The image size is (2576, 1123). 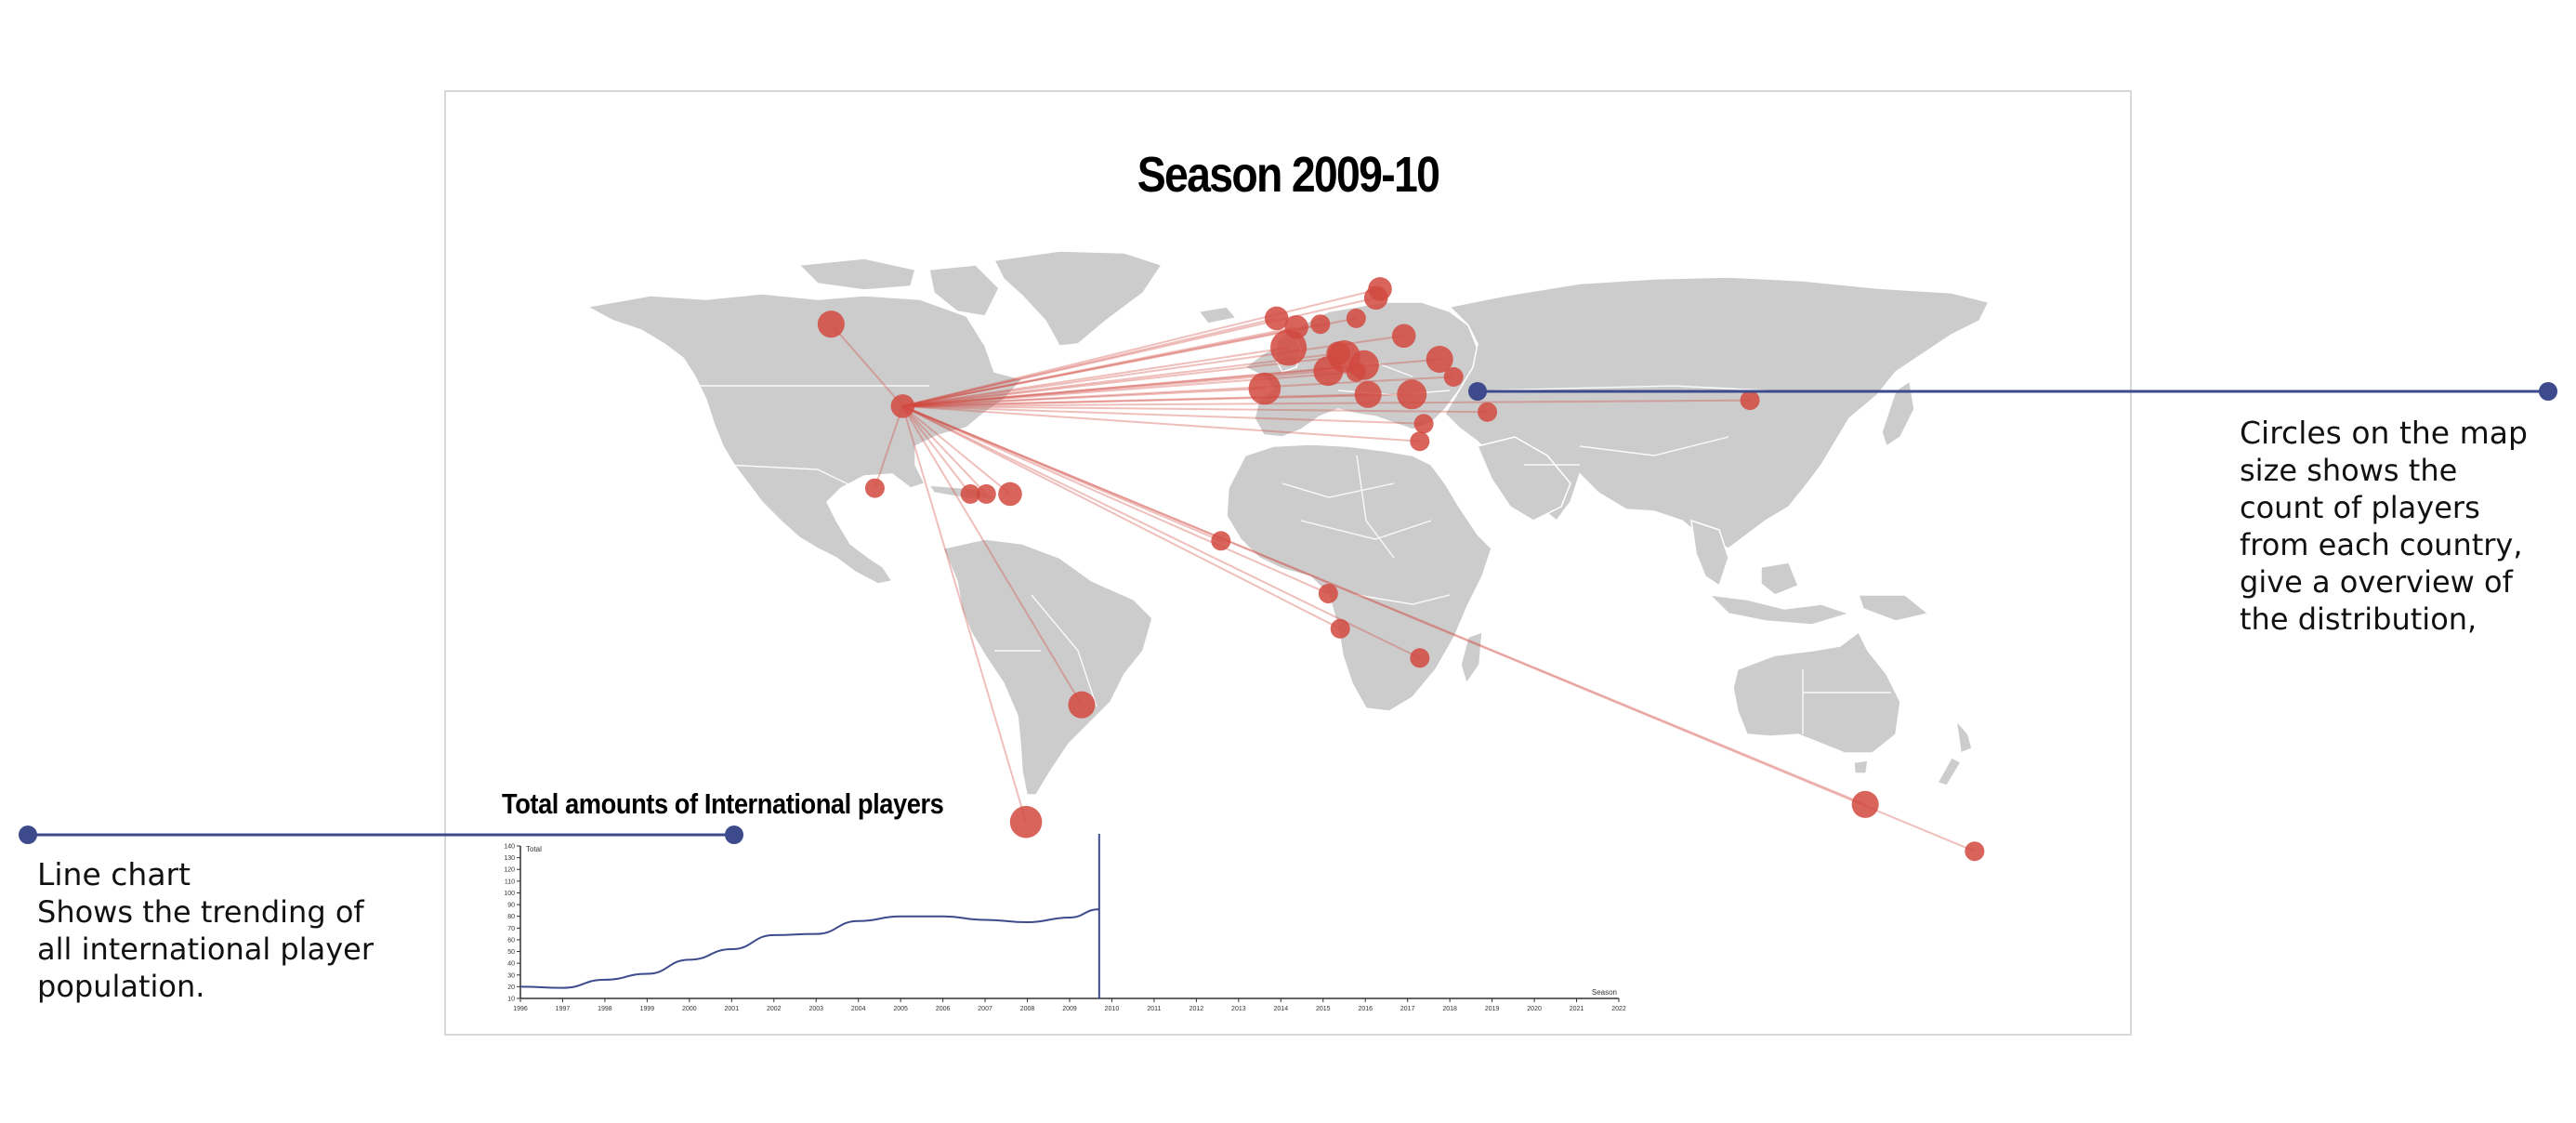 What do you see at coordinates (121, 986) in the screenshot?
I see `chart-annotation-line: population.` at bounding box center [121, 986].